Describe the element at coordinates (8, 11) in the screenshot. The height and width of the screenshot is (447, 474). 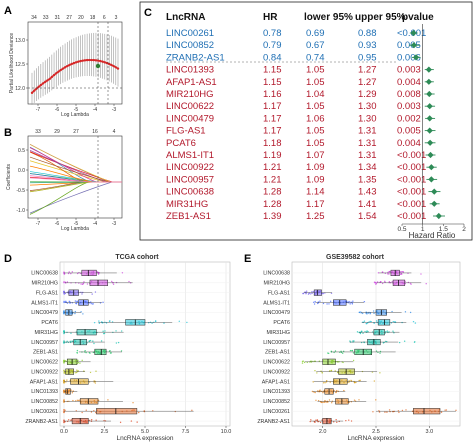
I see `panel-a-label: A` at that location.